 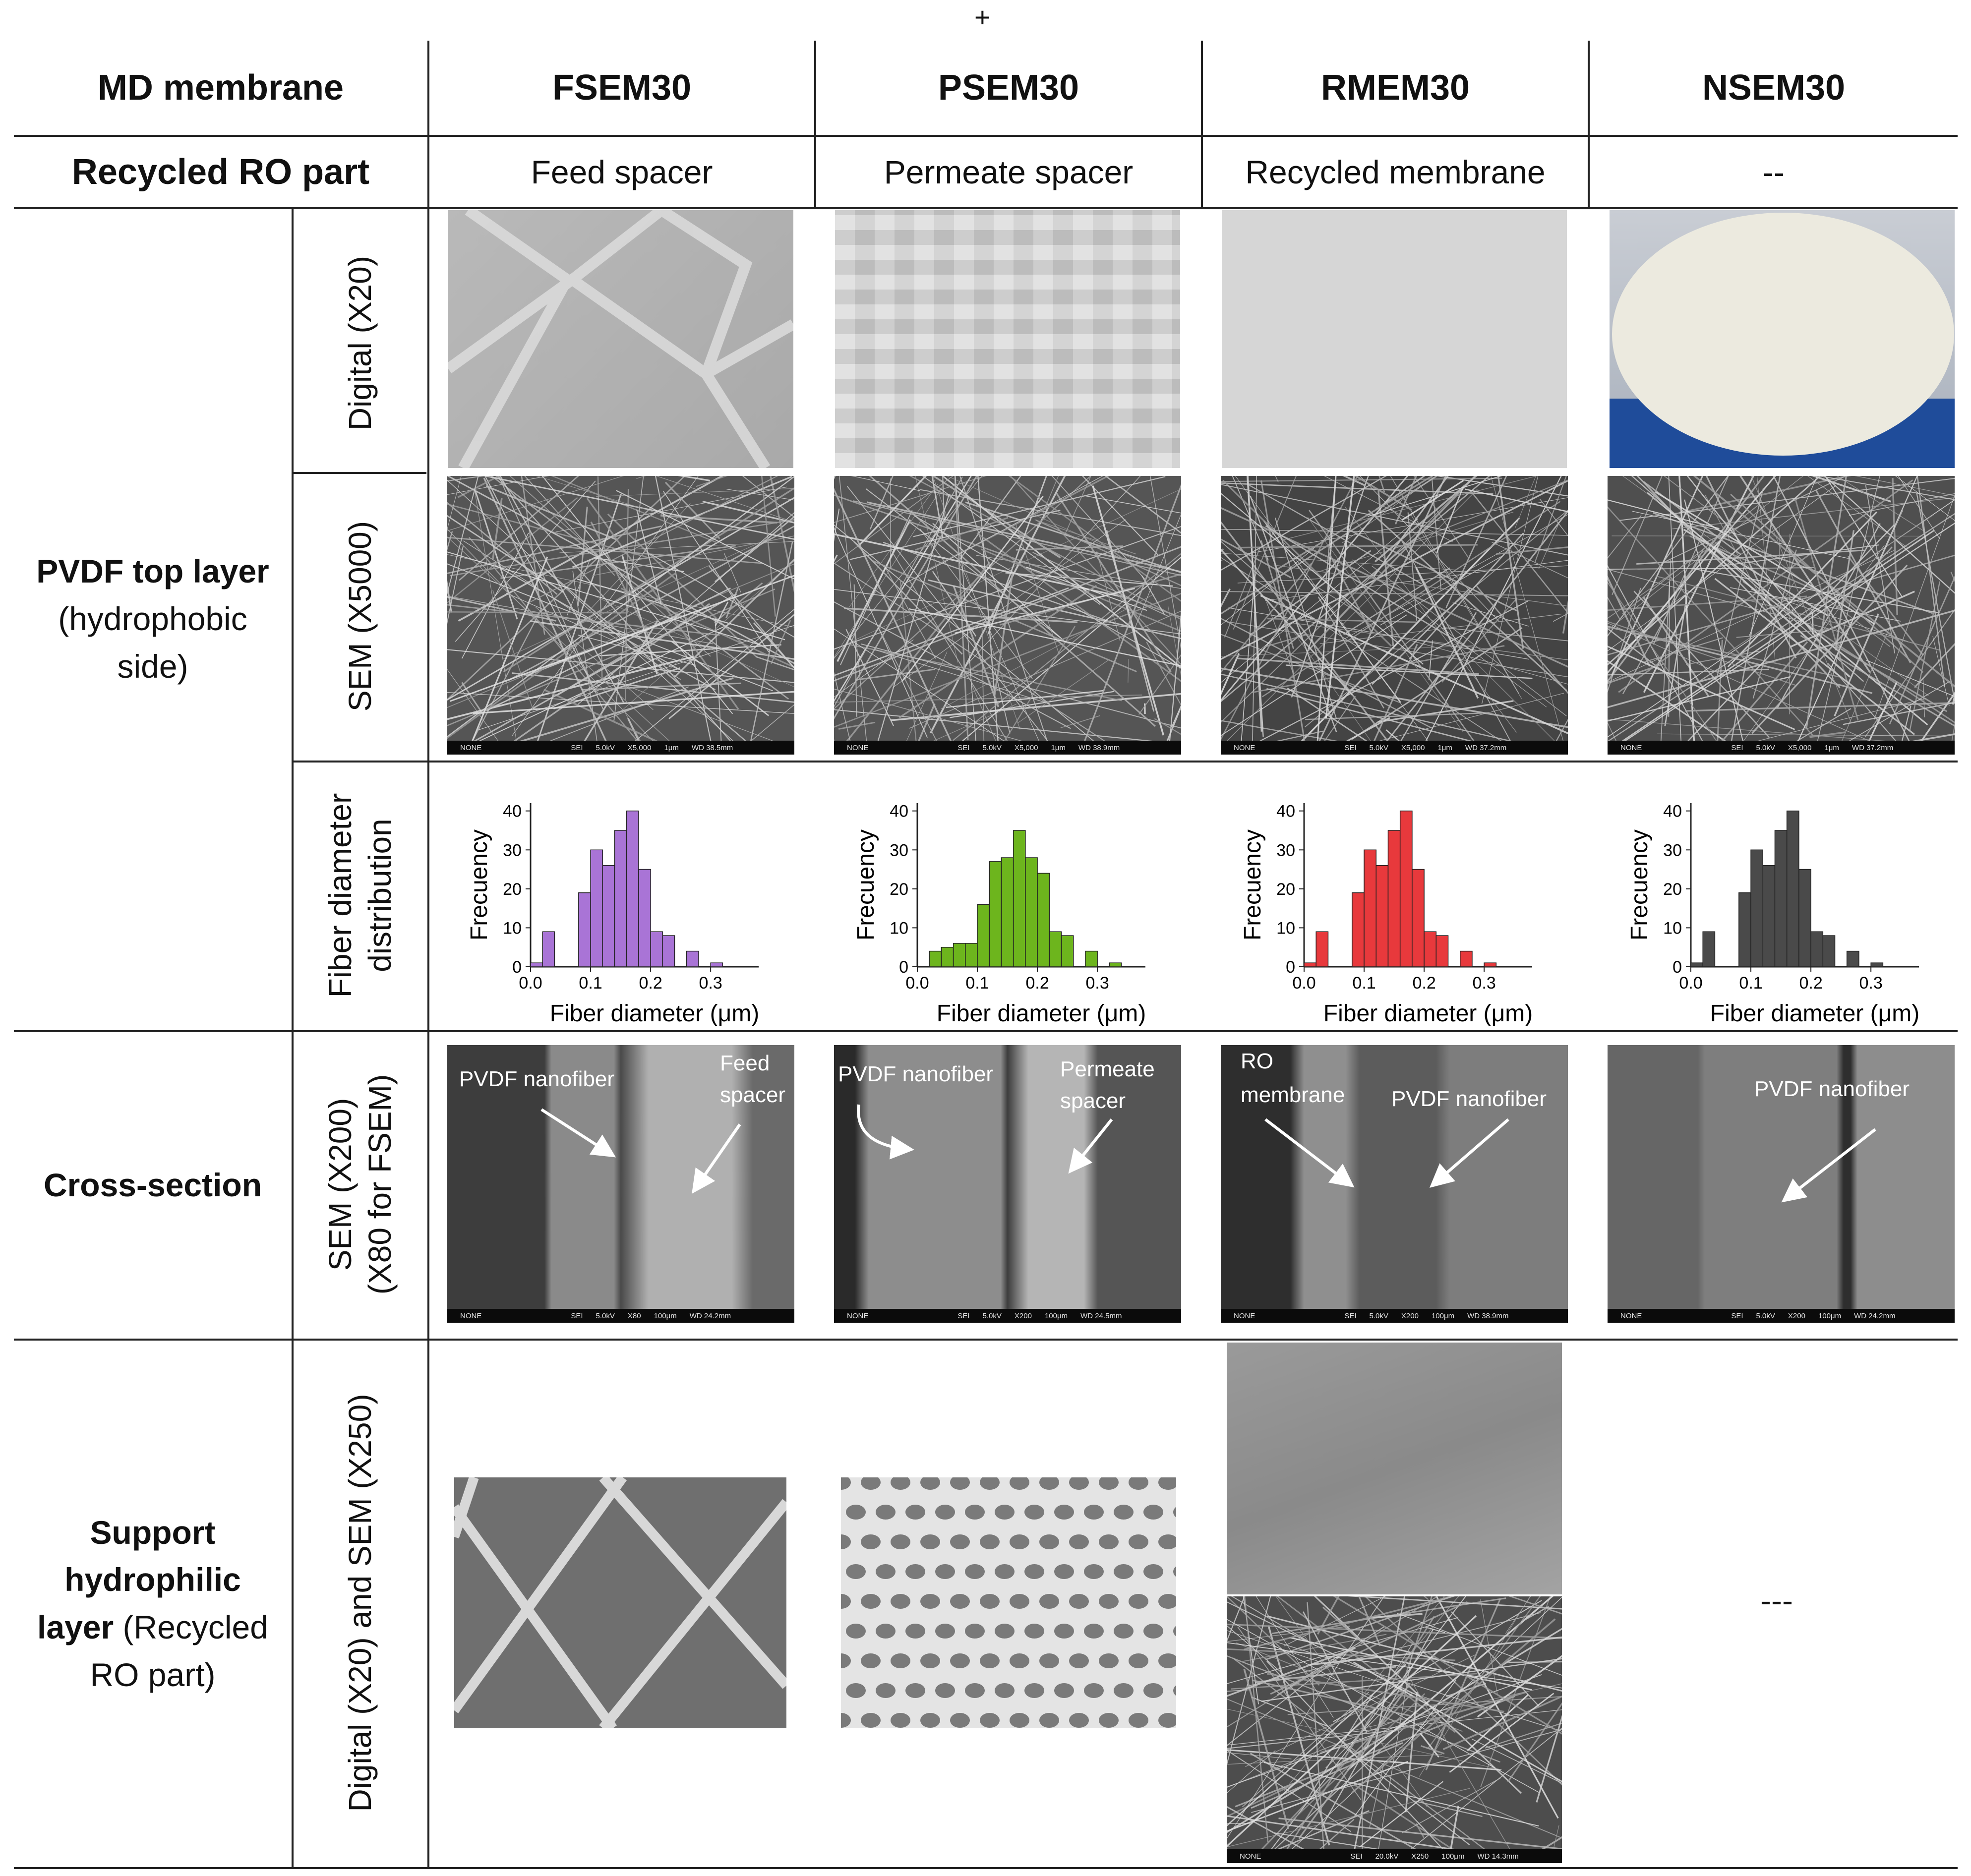 What do you see at coordinates (1257, 1061) in the screenshot?
I see `annotation-ro: RO` at bounding box center [1257, 1061].